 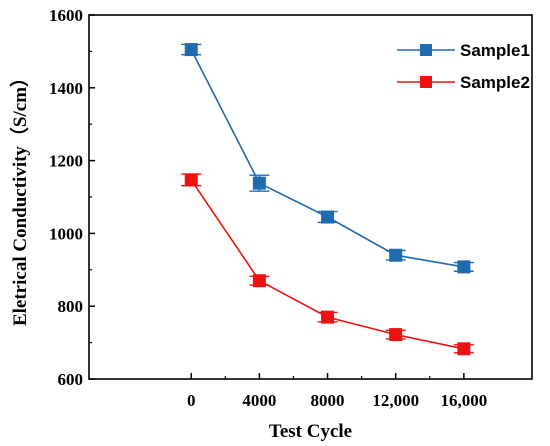 What do you see at coordinates (71, 379) in the screenshot?
I see `y-tick-label: 600` at bounding box center [71, 379].